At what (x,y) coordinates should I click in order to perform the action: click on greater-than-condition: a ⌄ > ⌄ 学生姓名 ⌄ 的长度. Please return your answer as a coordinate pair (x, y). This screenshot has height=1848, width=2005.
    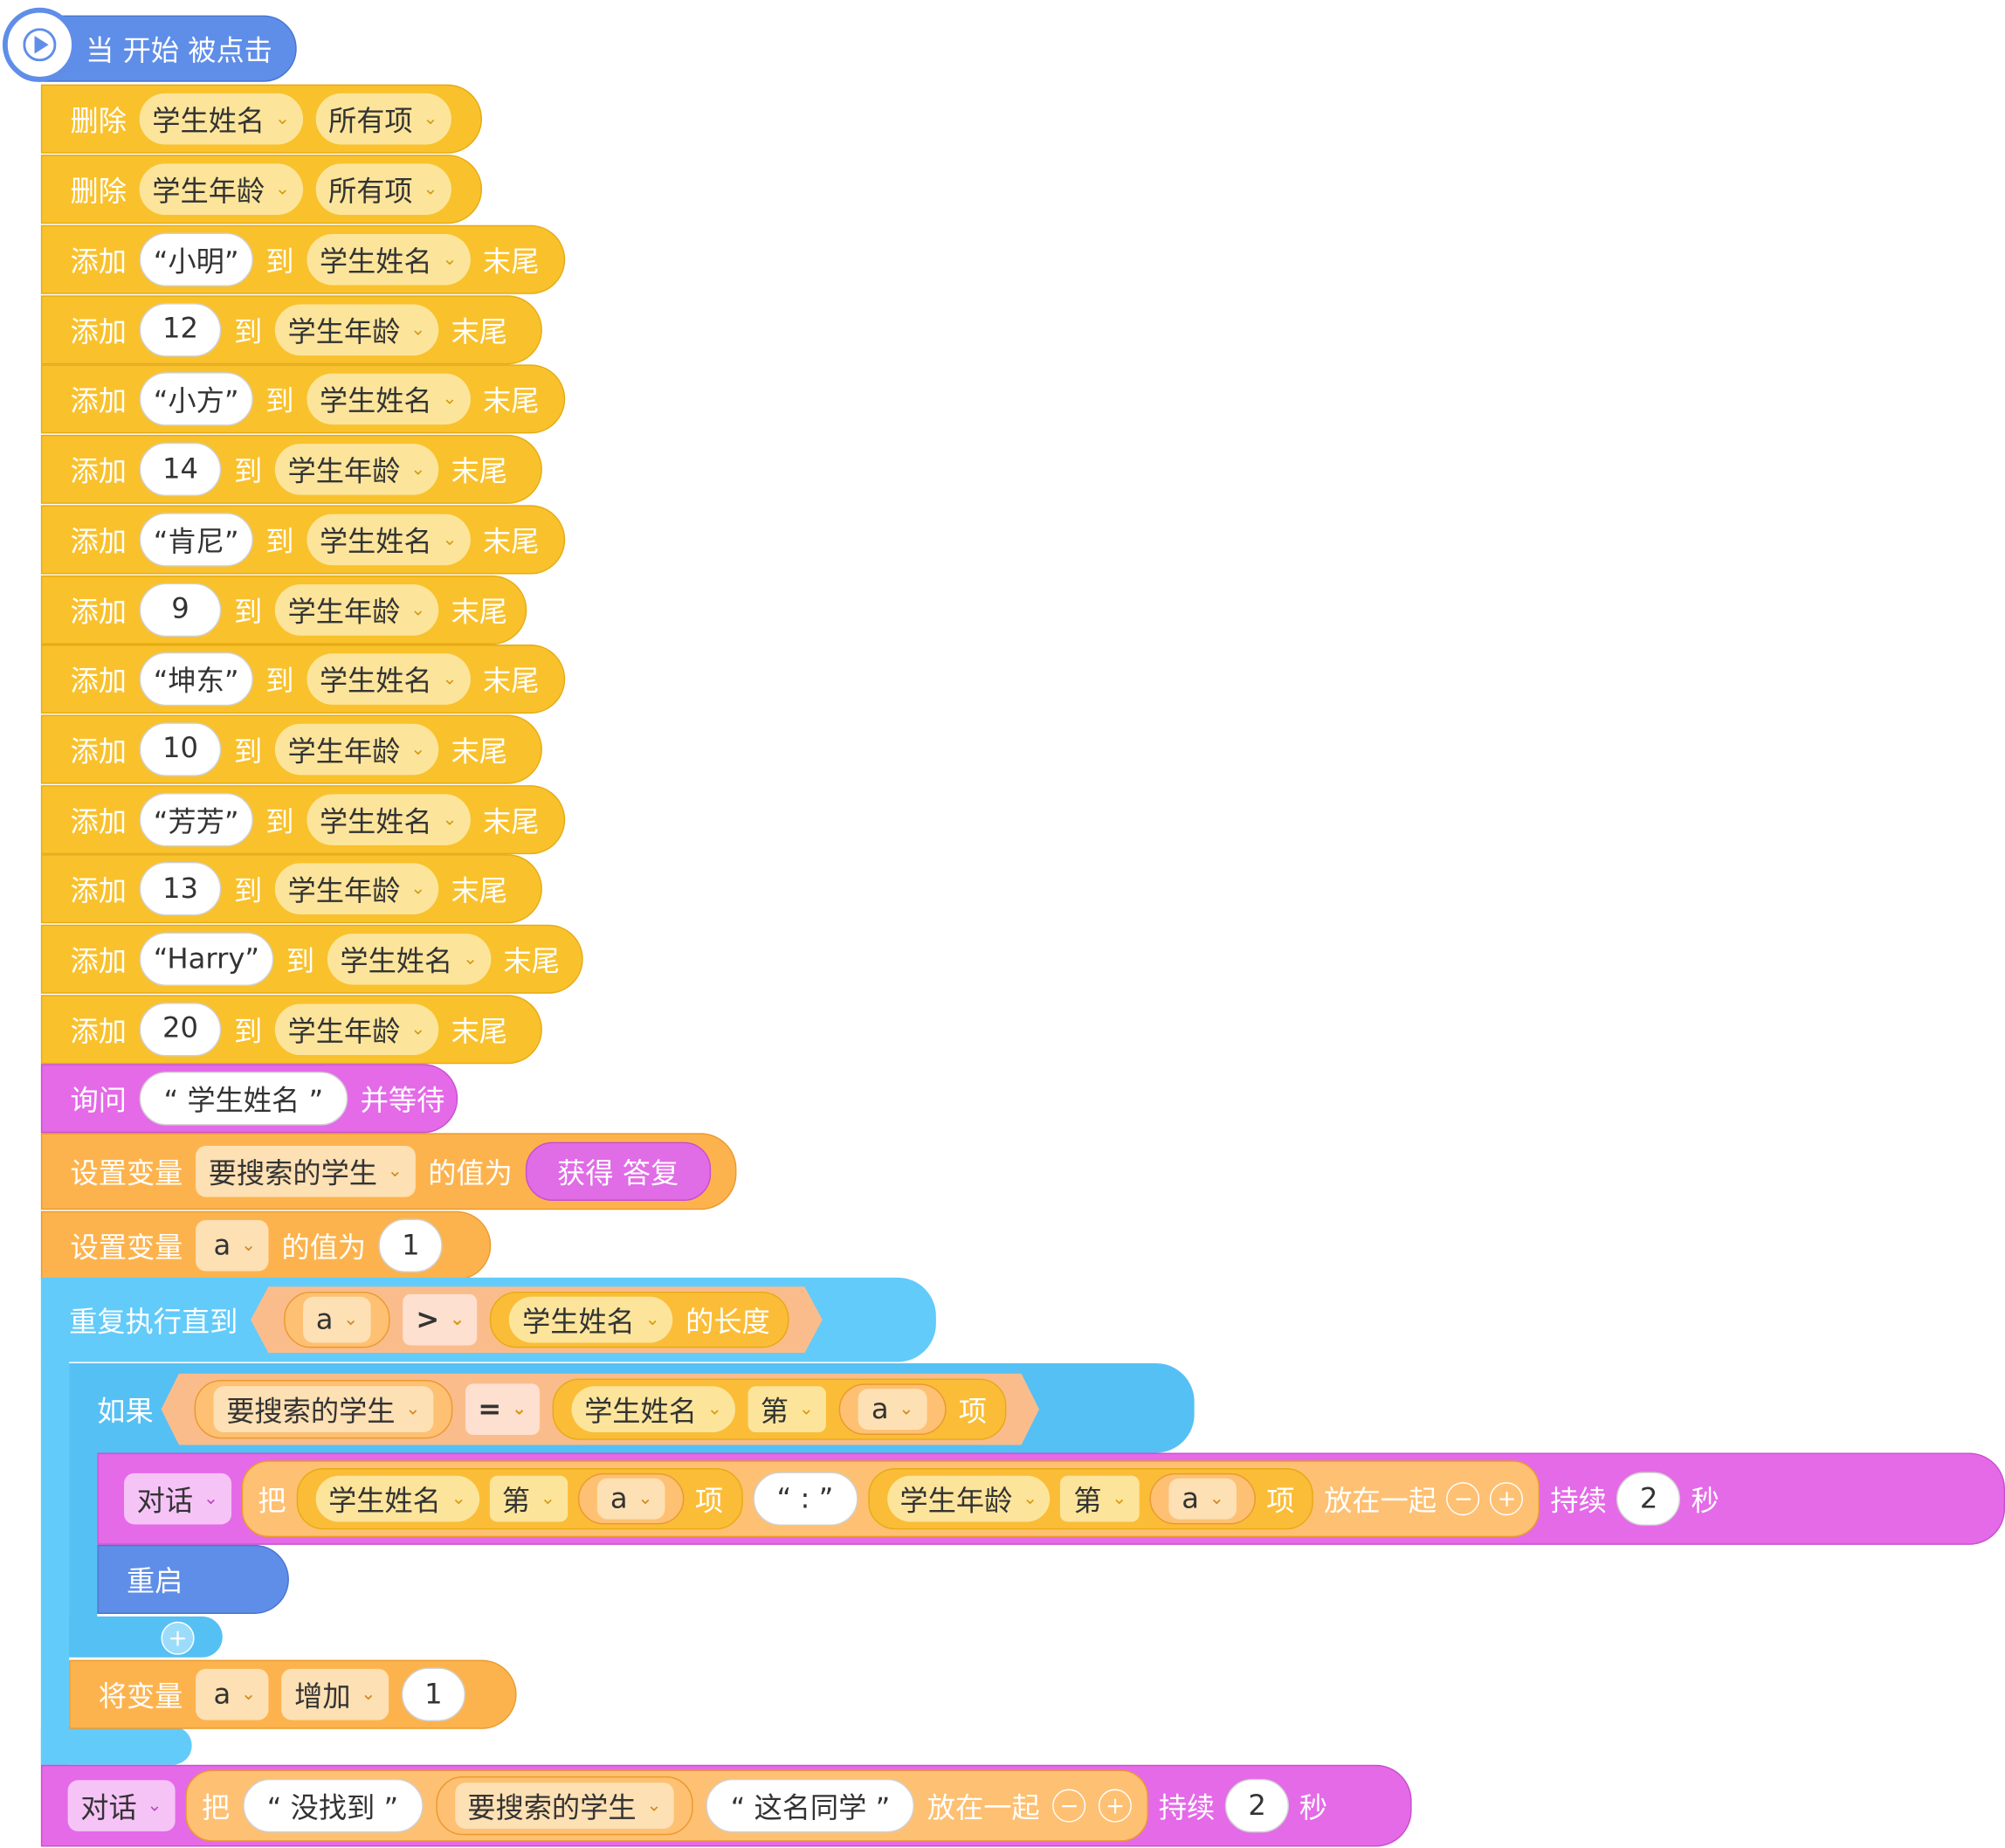
    Looking at the image, I should click on (537, 1320).